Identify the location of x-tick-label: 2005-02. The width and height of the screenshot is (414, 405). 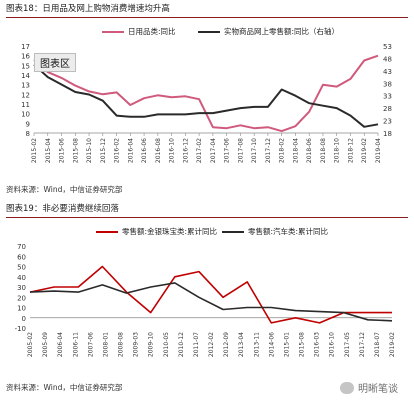
(30, 344).